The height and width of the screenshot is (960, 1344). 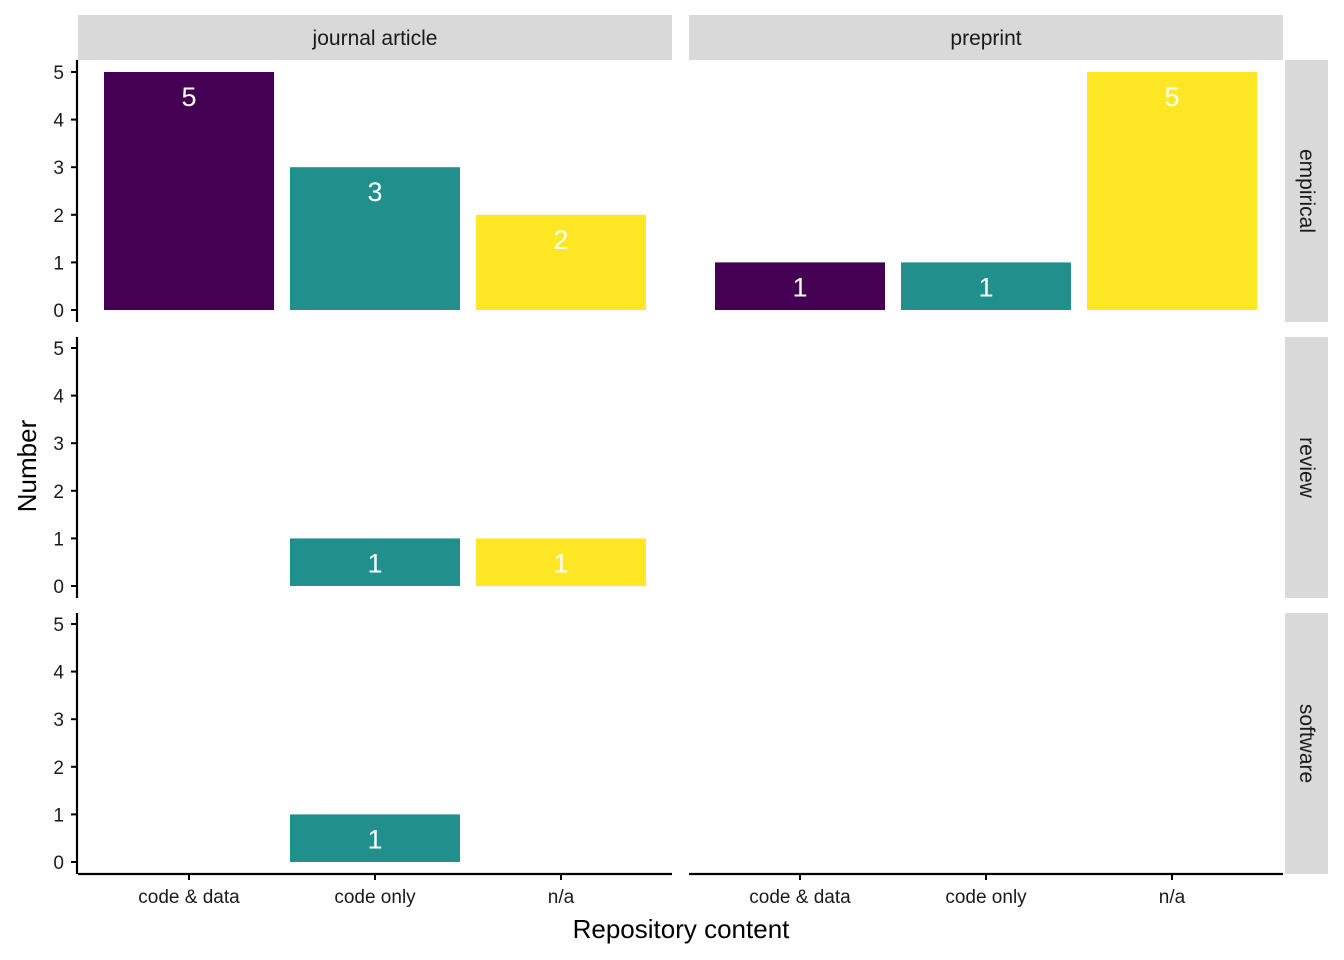 I want to click on bar-value-label: 2, so click(x=560, y=240).